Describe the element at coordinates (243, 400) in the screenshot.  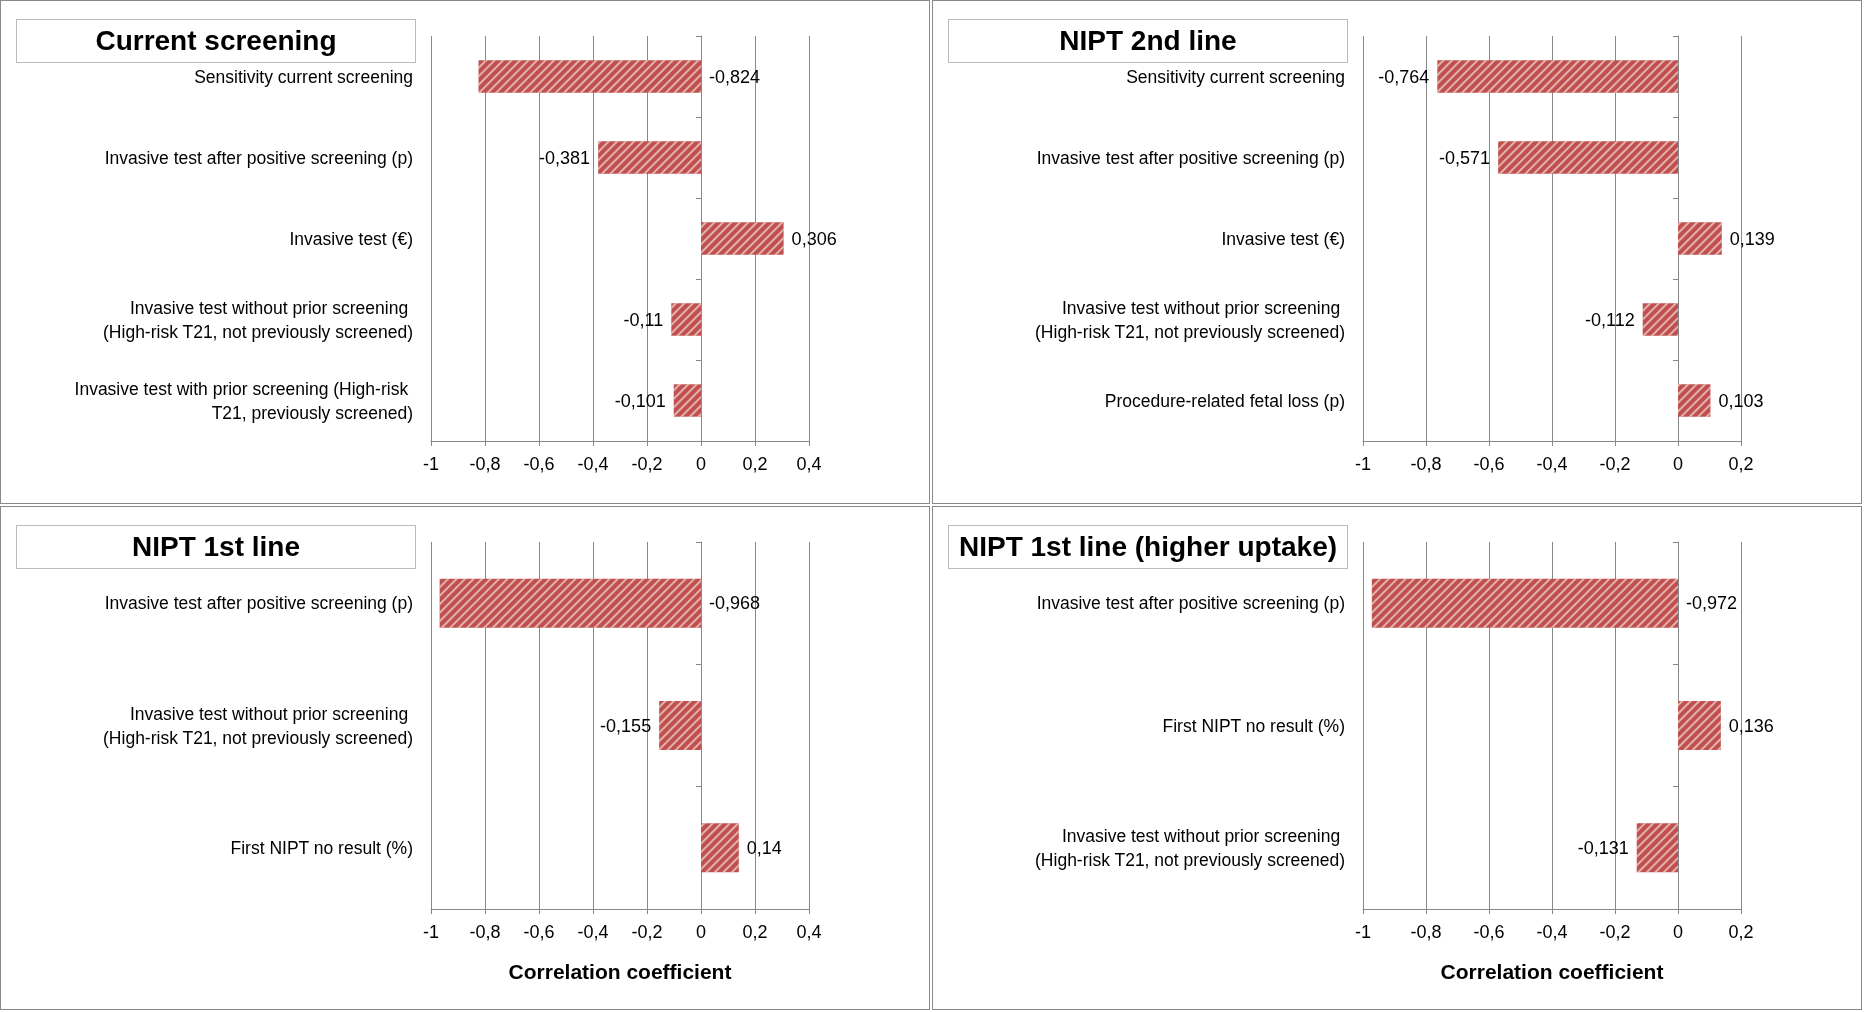
I see `y-tick-label: Invasive test with prior screening (High-risk T21, previously screened)` at that location.